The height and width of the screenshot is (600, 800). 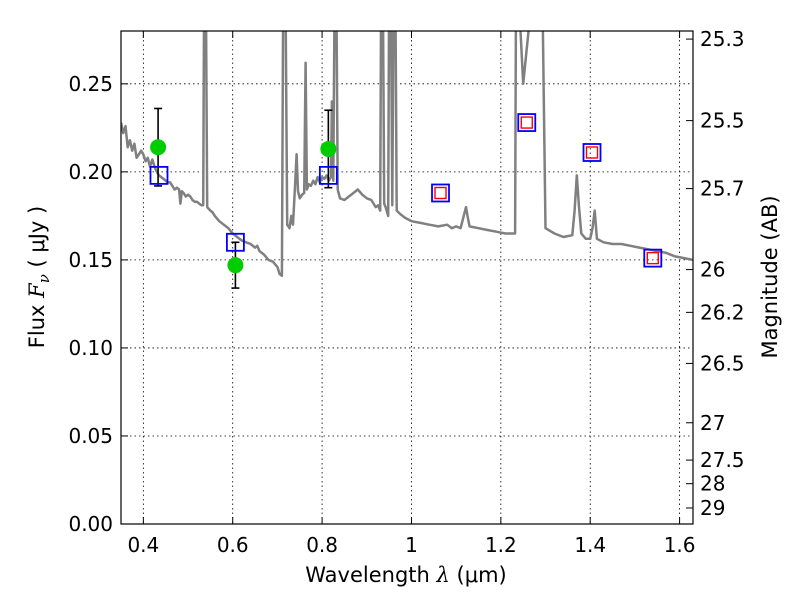 What do you see at coordinates (712, 270) in the screenshot?
I see `magnitude-tick-label: 26` at bounding box center [712, 270].